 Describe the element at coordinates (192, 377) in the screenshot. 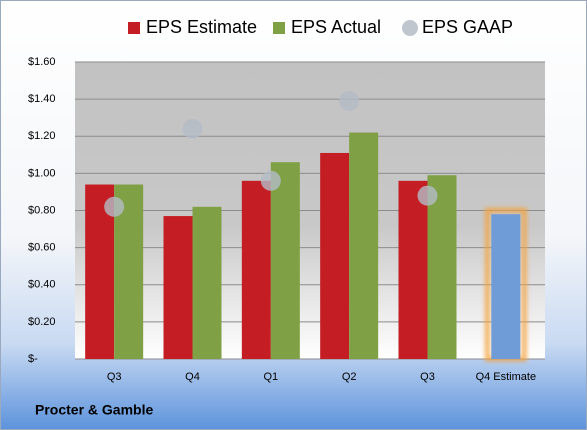

I see `x-tick-label: Q4` at that location.